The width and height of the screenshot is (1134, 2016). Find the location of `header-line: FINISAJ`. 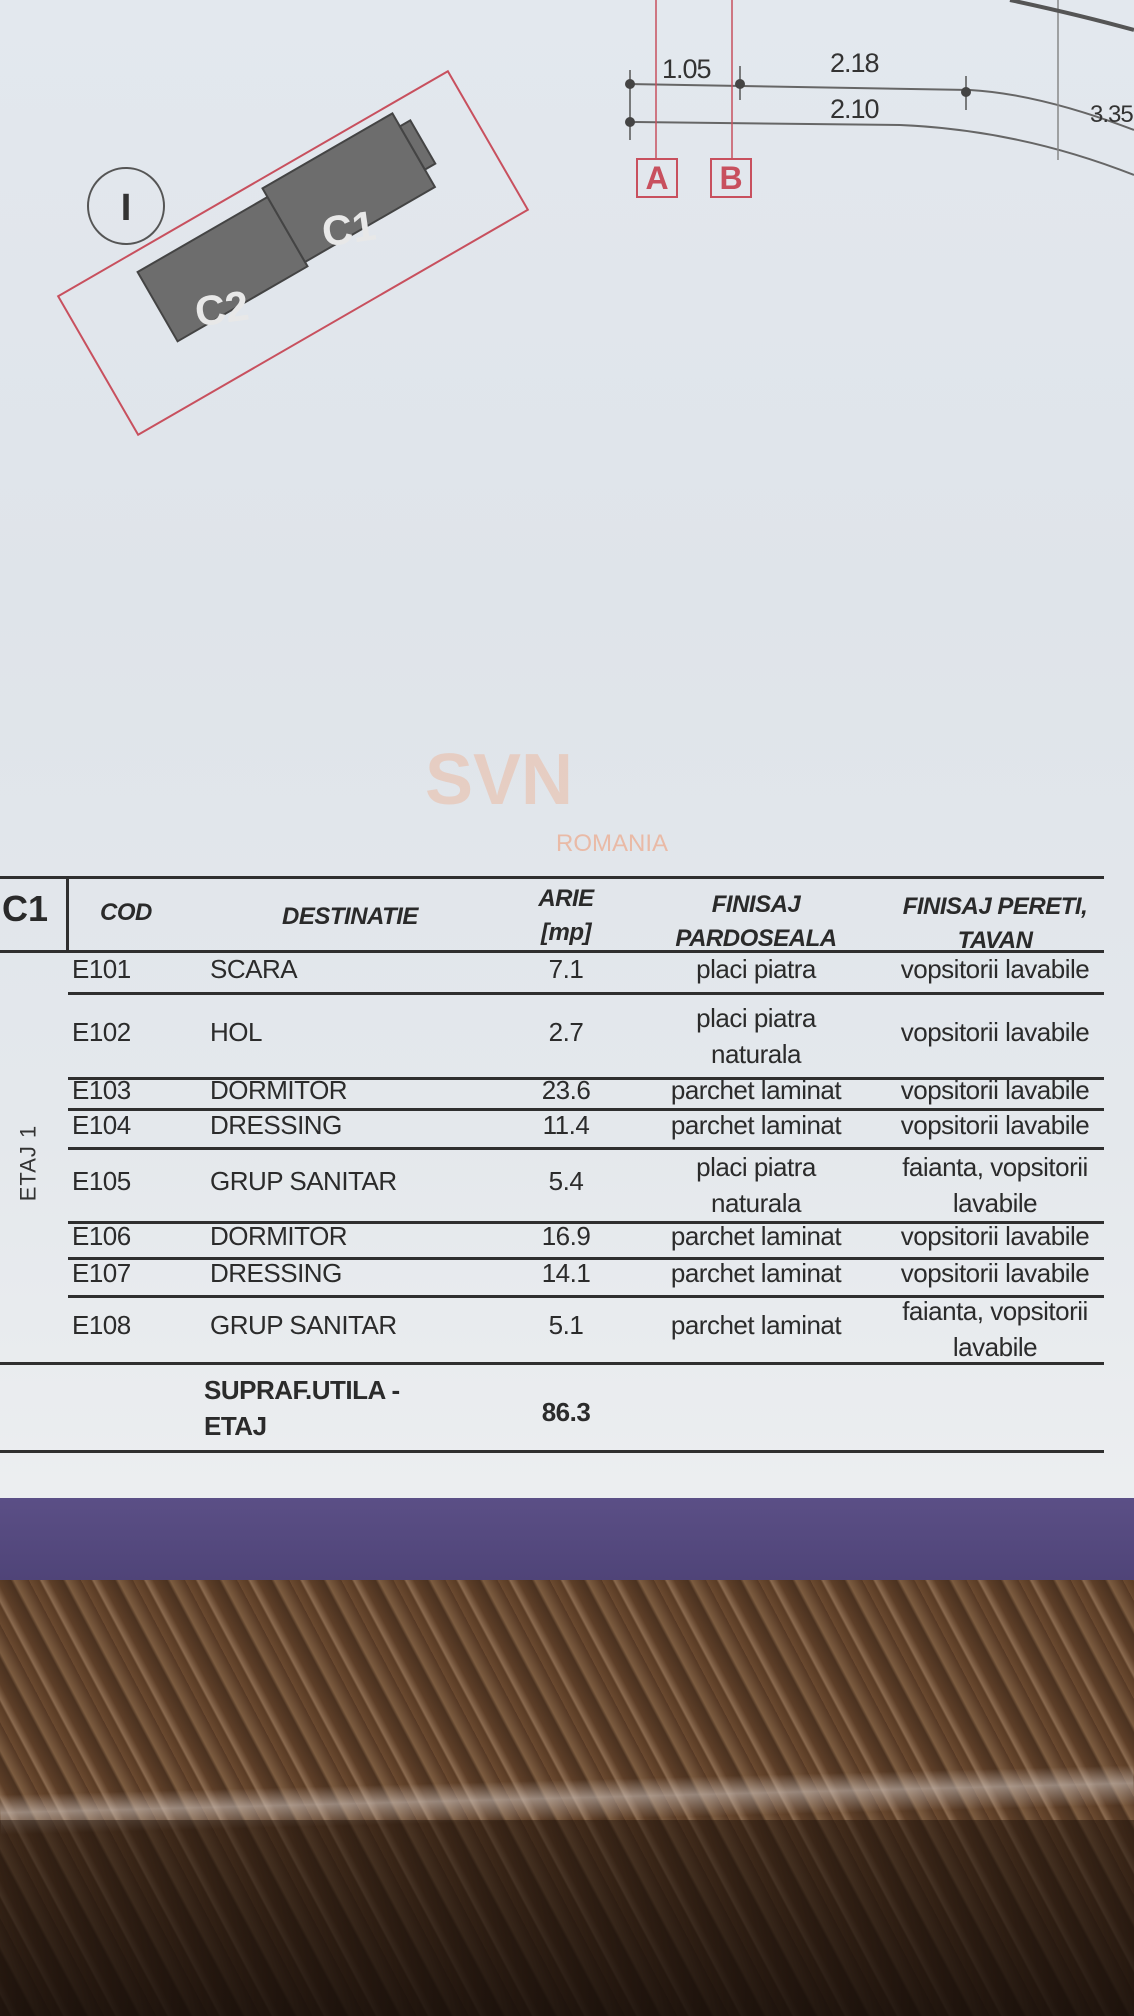

header-line: FINISAJ is located at coordinates (756, 904).